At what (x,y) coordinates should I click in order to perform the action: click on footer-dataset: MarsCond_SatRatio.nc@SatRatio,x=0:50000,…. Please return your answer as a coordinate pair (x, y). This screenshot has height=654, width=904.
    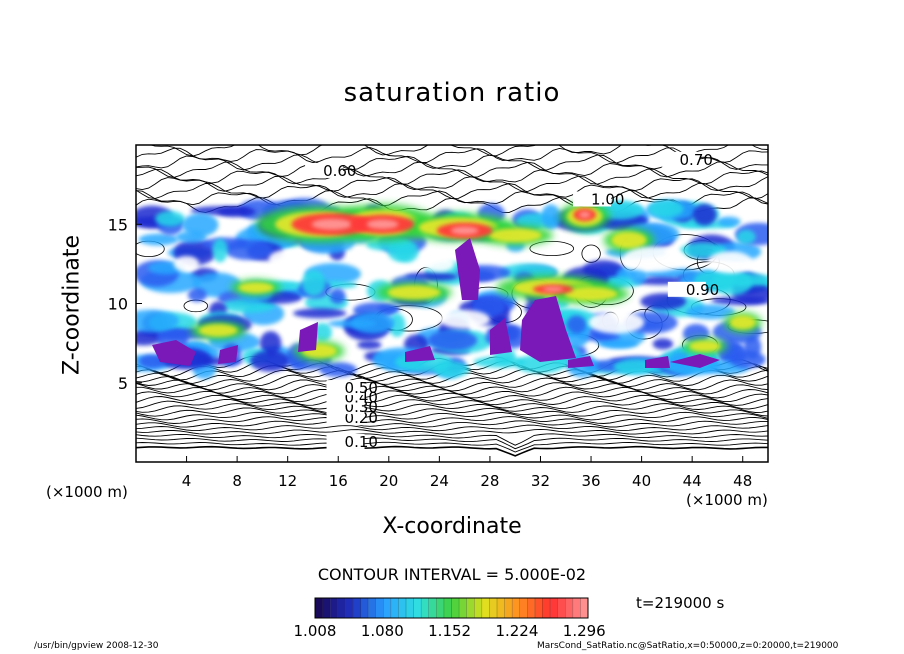
    Looking at the image, I should click on (688, 646).